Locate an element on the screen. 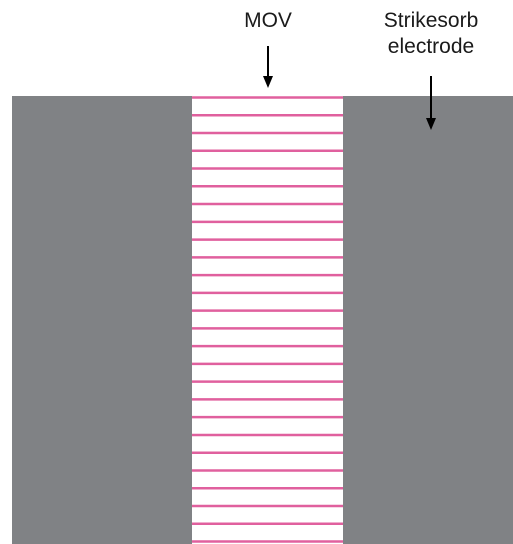  electrode-label-line2: electrode is located at coordinates (431, 46).